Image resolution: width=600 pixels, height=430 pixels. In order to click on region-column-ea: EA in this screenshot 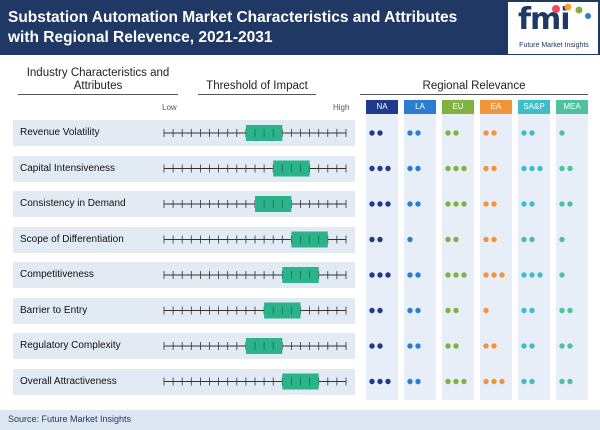, I will do `click(496, 250)`.